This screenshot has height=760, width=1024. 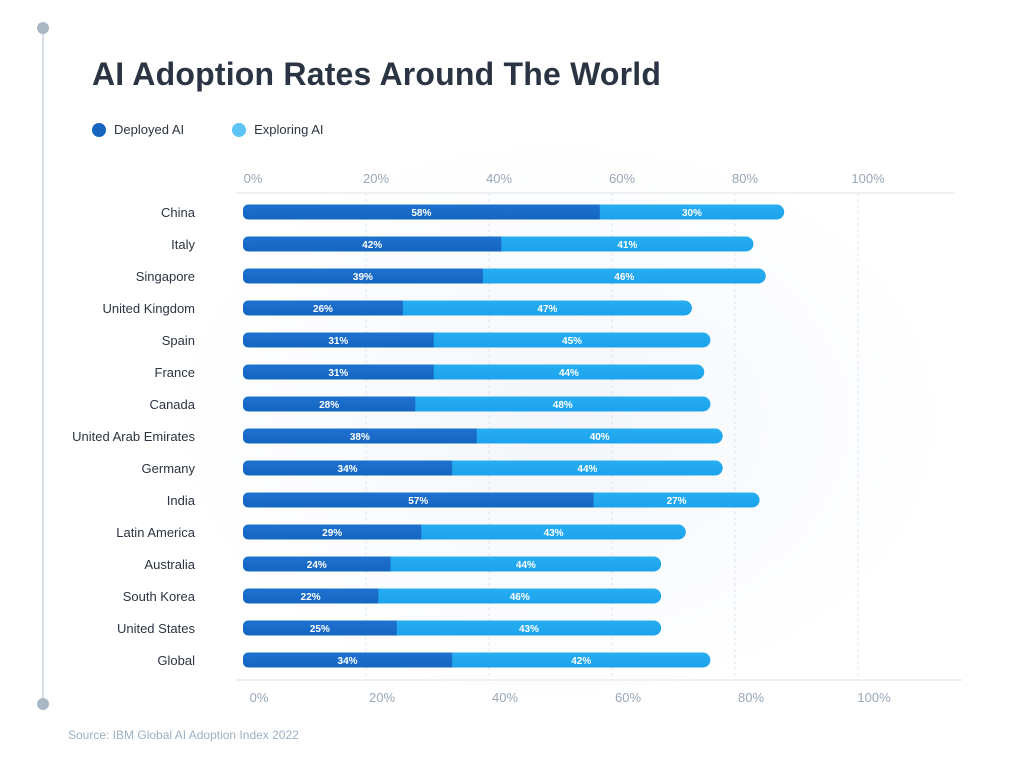 What do you see at coordinates (382, 697) in the screenshot?
I see `x-tick-label-bottom: 20%` at bounding box center [382, 697].